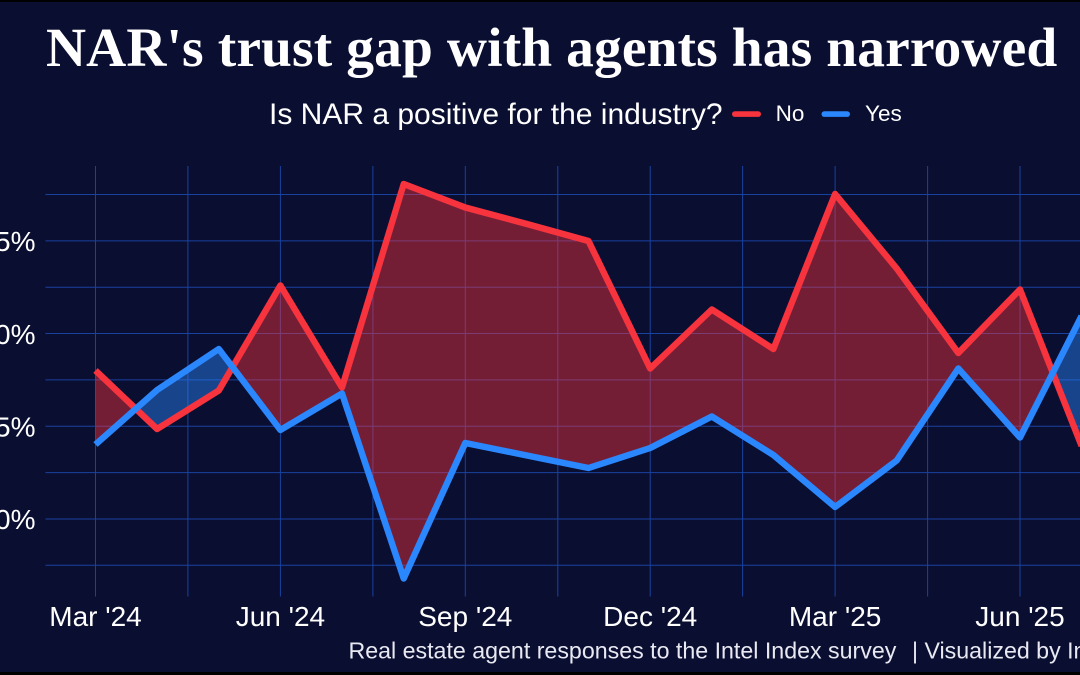  I want to click on svg-text: Mar '25, so click(835, 616).